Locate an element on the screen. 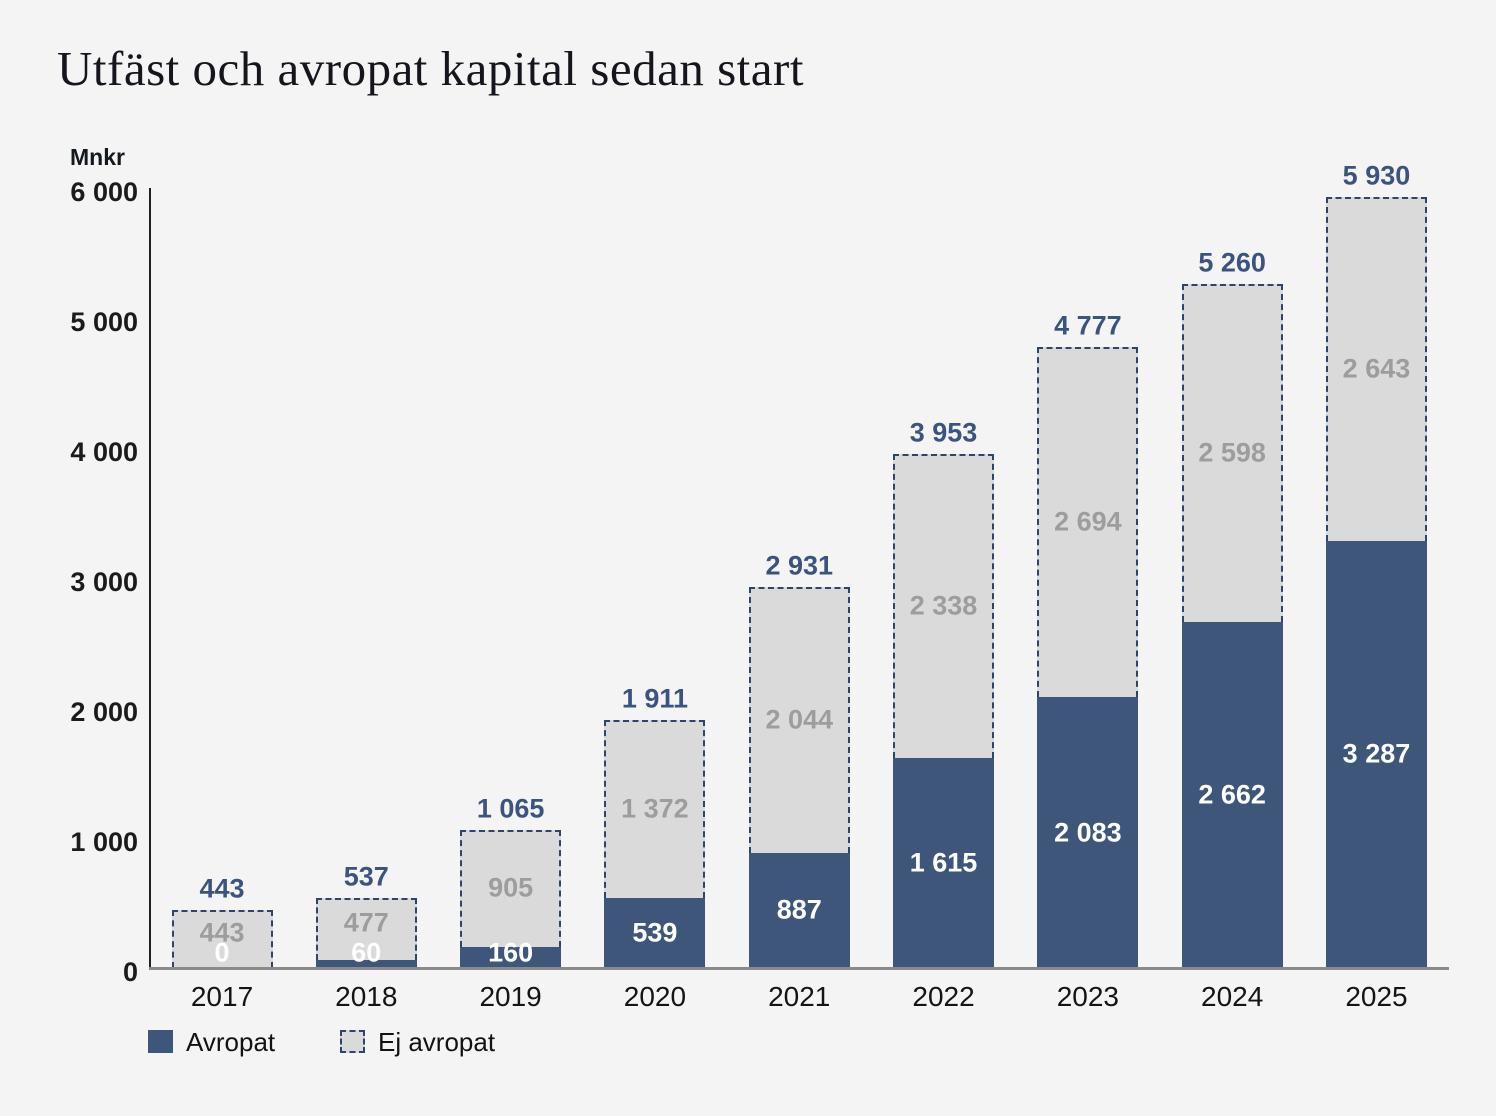 This screenshot has height=1116, width=1496. legend-swatch-ej-avropat is located at coordinates (352, 1041).